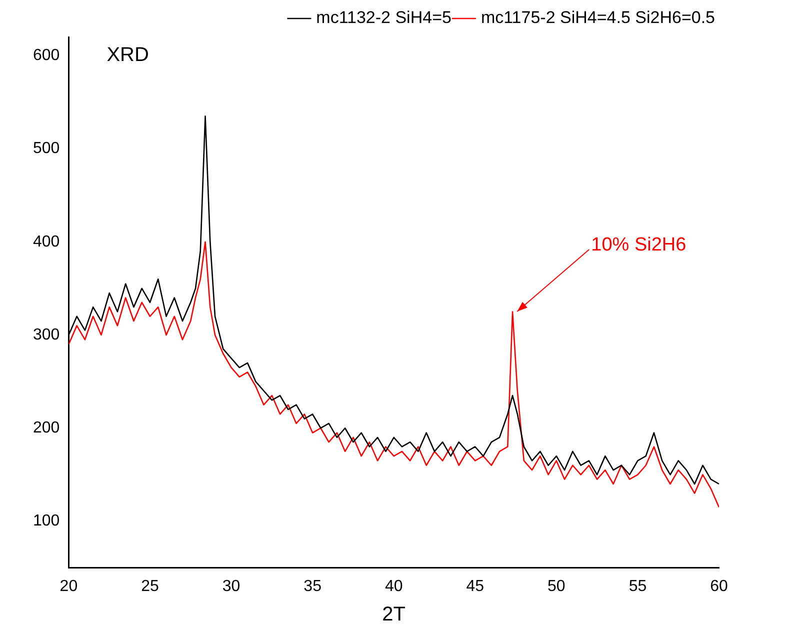  Describe the element at coordinates (46, 428) in the screenshot. I see `y-tick-label: 200` at that location.